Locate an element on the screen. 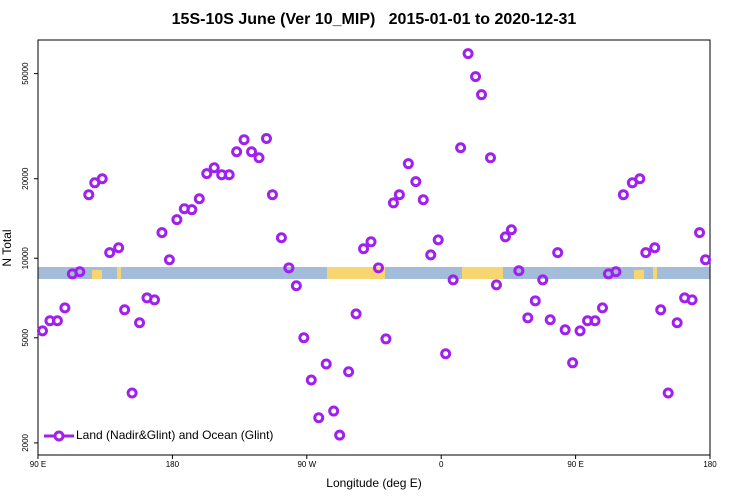 This screenshot has width=750, height=500. legend-label: Land (Nadir&Glint) and Ocean (Glint) is located at coordinates (174, 435).